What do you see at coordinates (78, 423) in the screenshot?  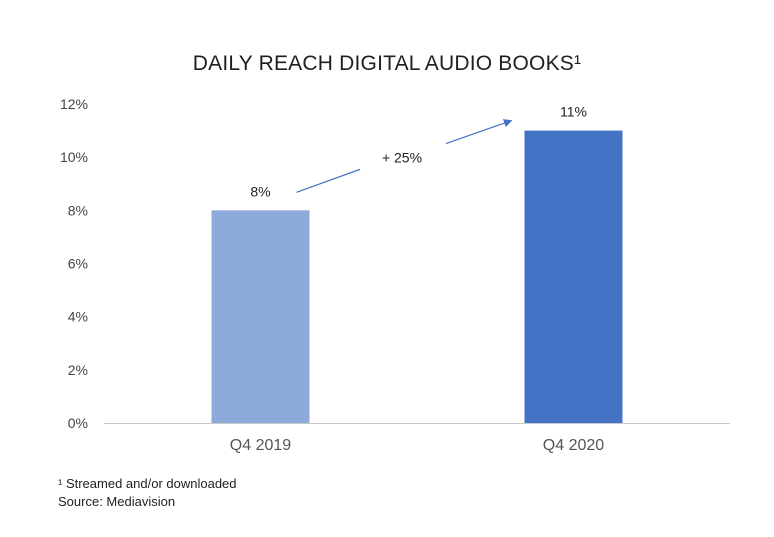 I see `y-tick-label: 0%` at bounding box center [78, 423].